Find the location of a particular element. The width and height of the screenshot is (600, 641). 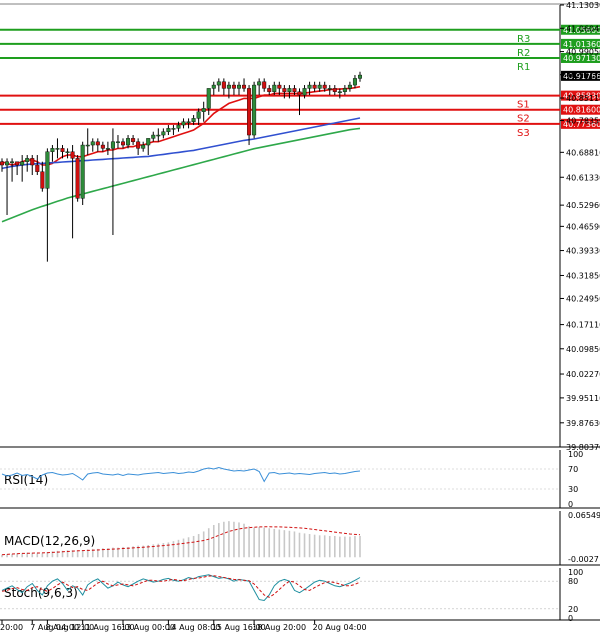

rsi-title: RSI(14) is located at coordinates (26, 480).